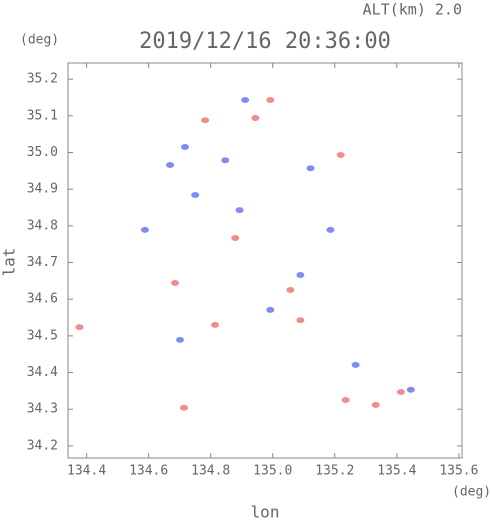 Image resolution: width=491 pixels, height=521 pixels. Describe the element at coordinates (42, 115) in the screenshot. I see `y-tick-label: 35.1` at that location.